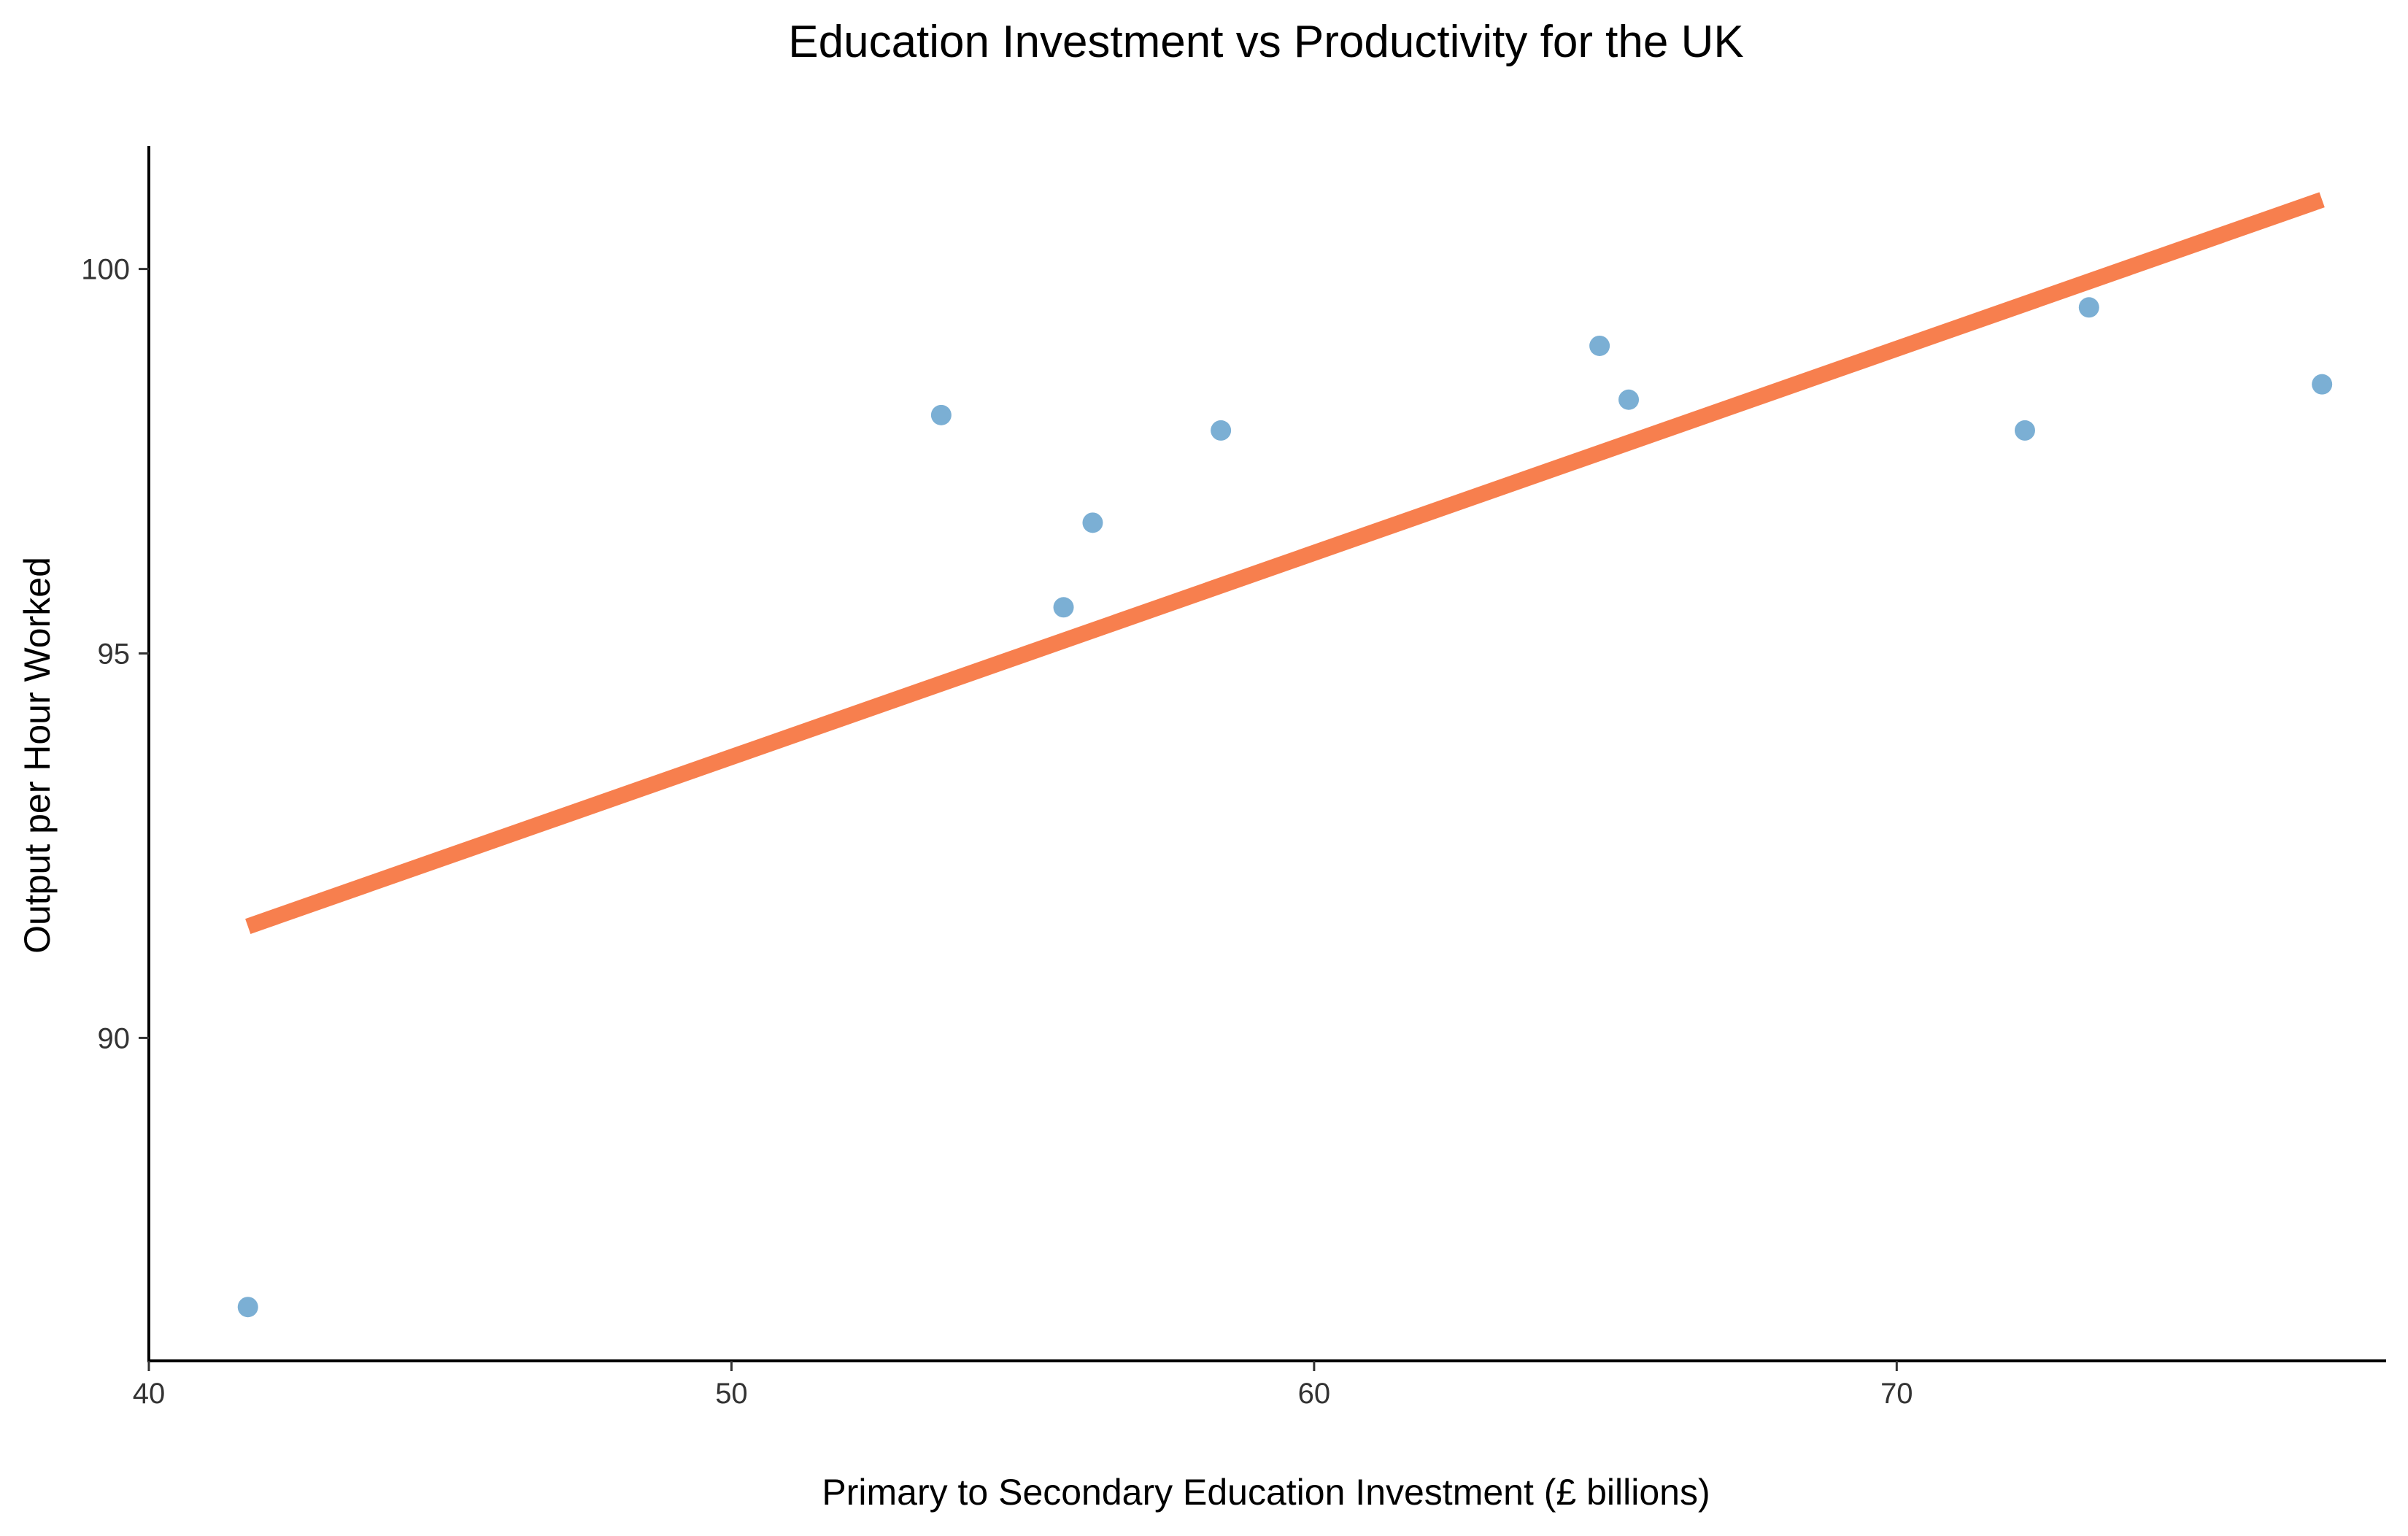 This screenshot has width=2408, height=1536. What do you see at coordinates (731, 1394) in the screenshot?
I see `x-tick-label: 50` at bounding box center [731, 1394].